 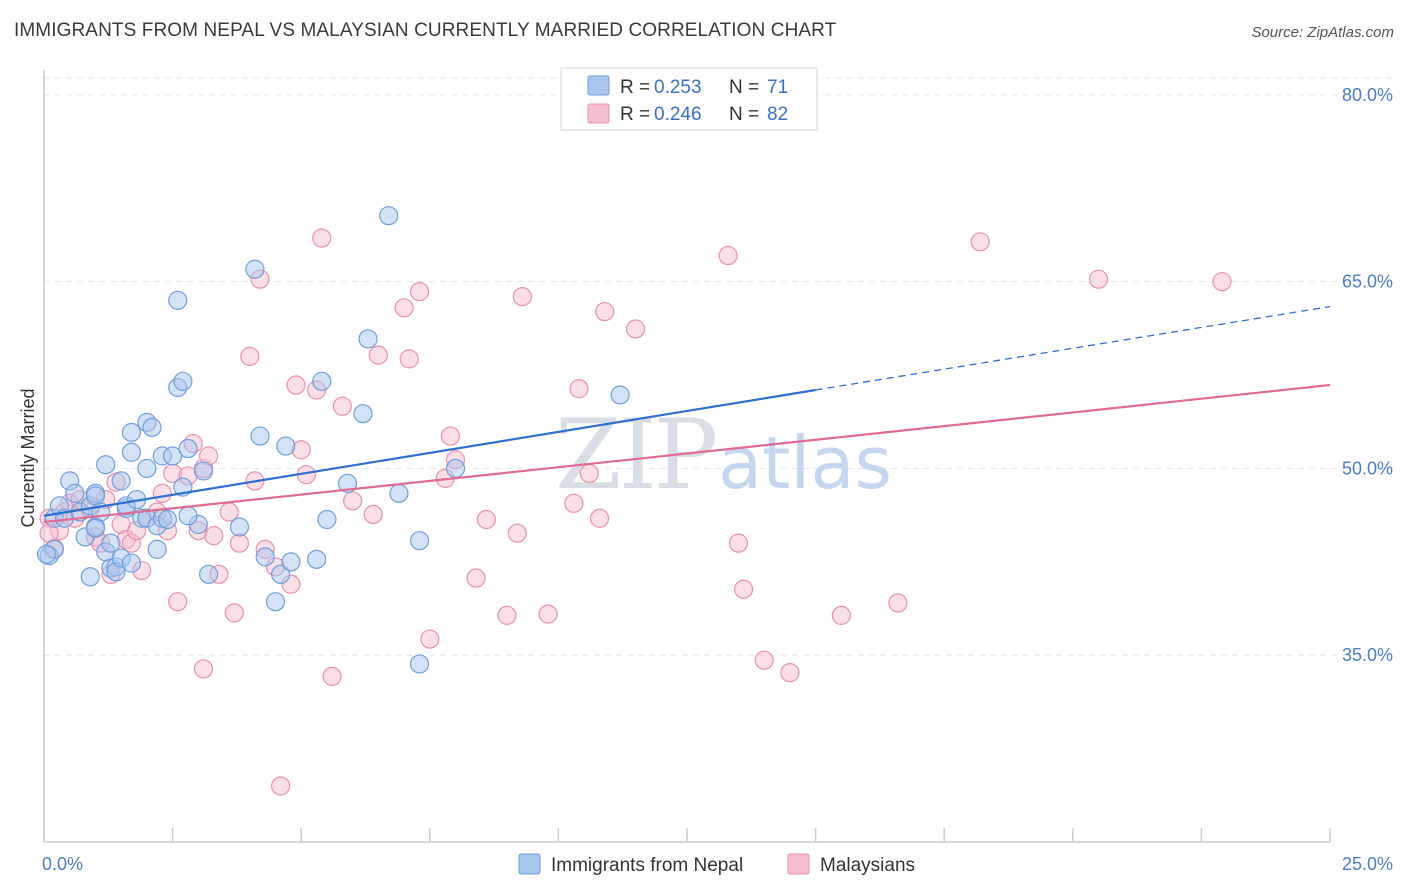 I want to click on y-tick-labels: 35.0% 50.0% 65.0% 80.0%, so click(x=1367, y=375).